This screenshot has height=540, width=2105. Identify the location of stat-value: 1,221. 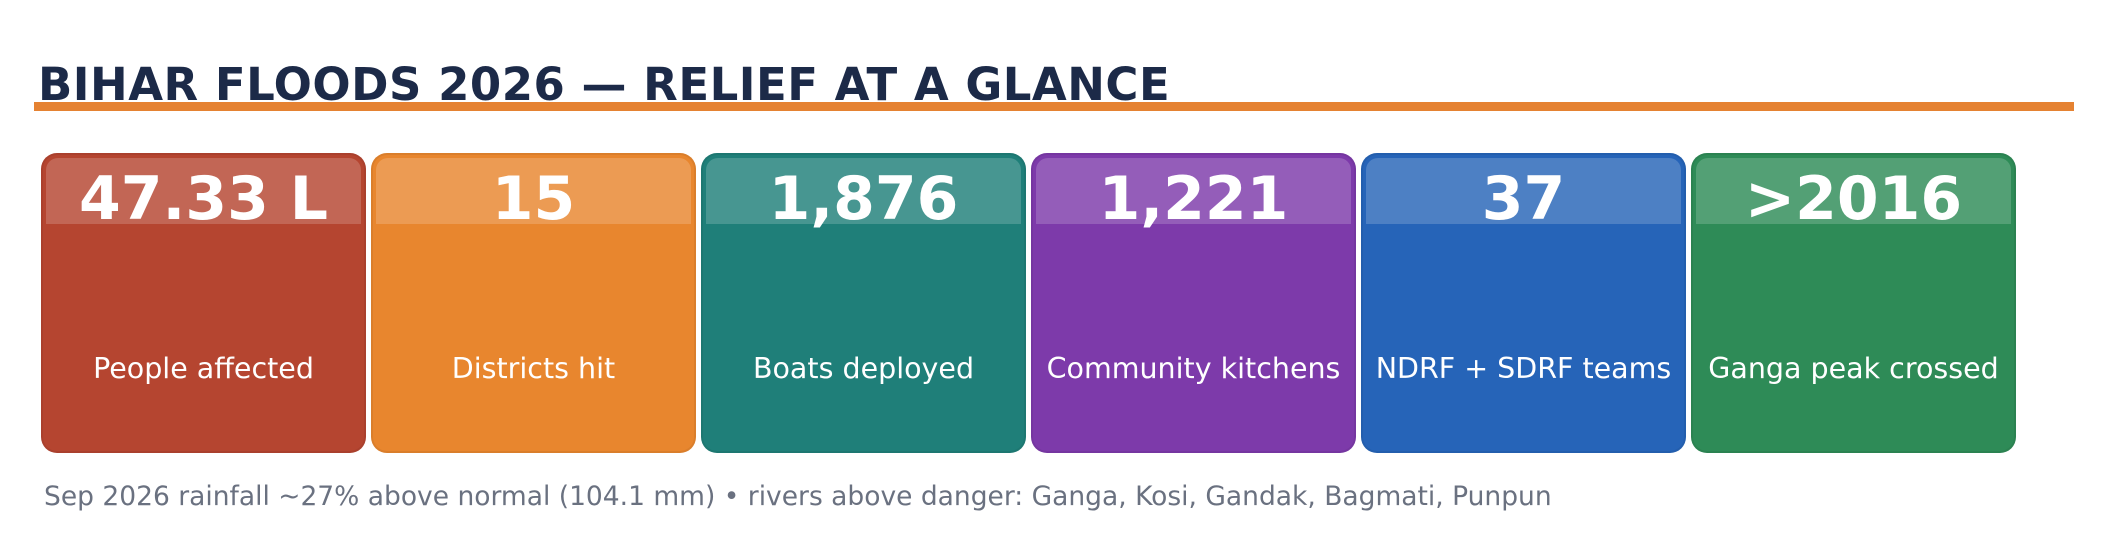
(1193, 199).